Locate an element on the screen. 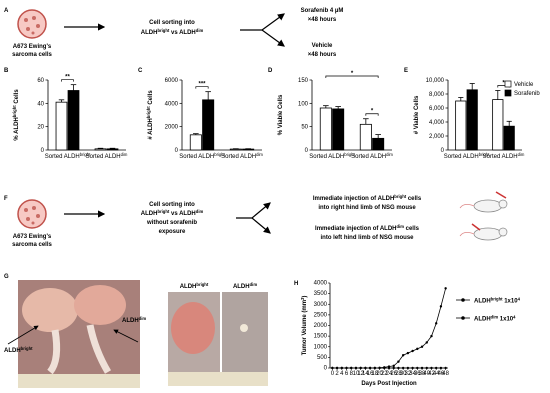  text-run: 3 is located at coordinates (302, 298).